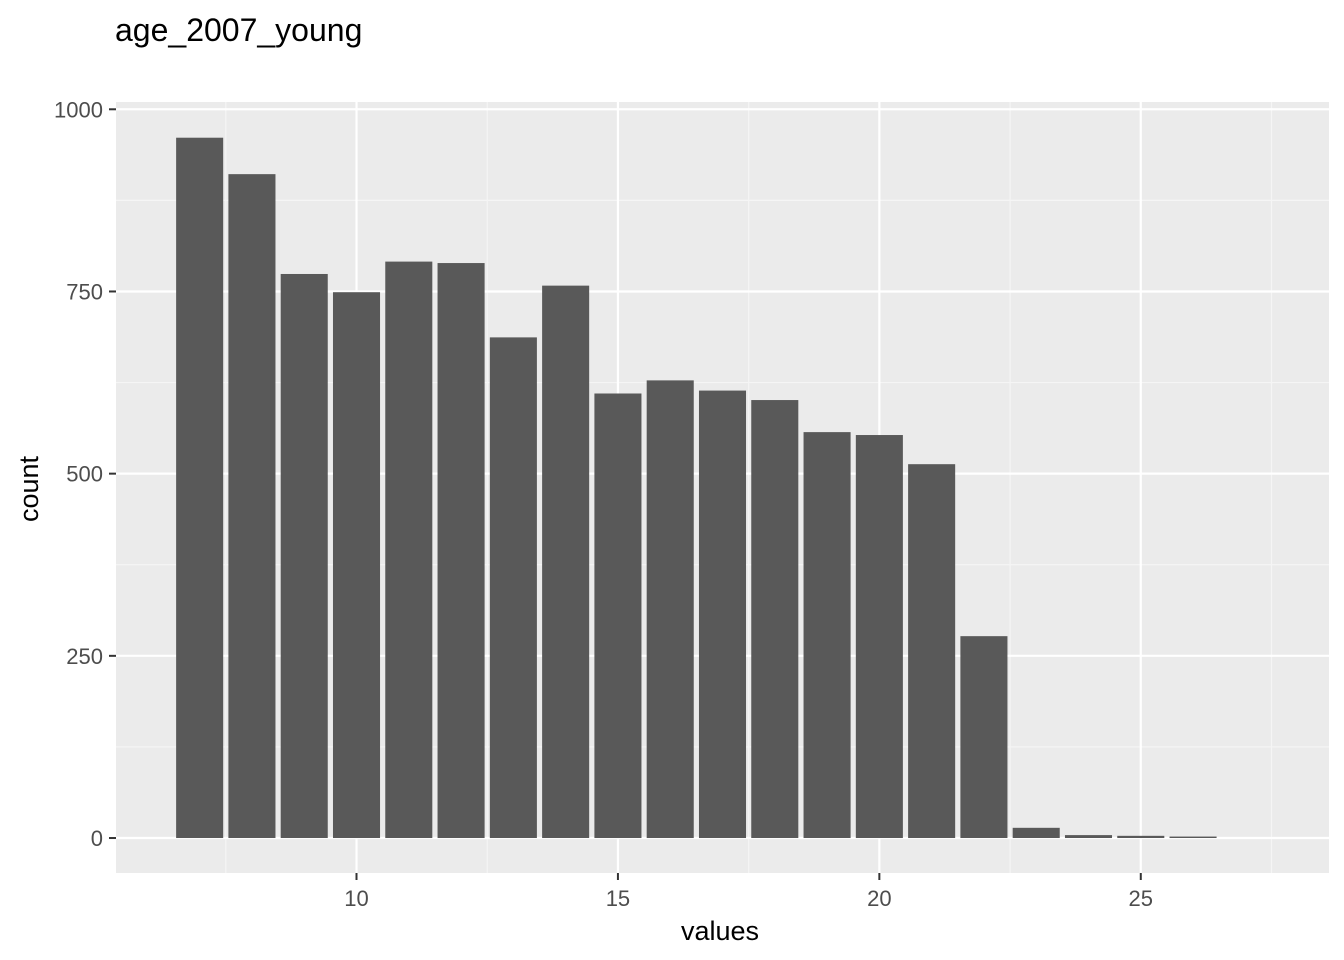  I want to click on y-axis: 0 250 500 750 1000, so click(85, 474).